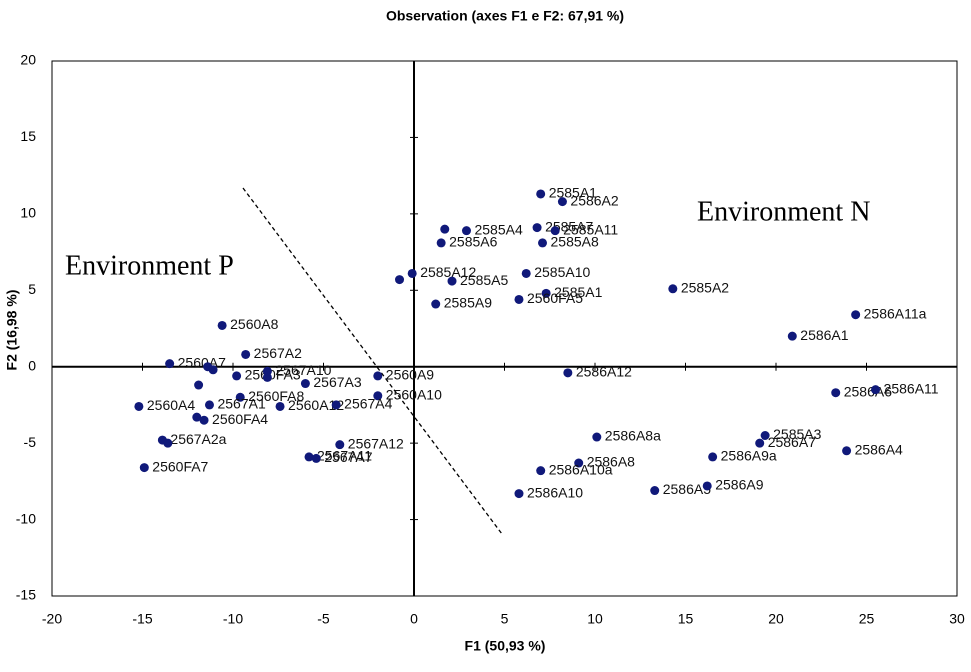 The image size is (971, 672). What do you see at coordinates (957, 619) in the screenshot?
I see `x-tick-label: 30` at bounding box center [957, 619].